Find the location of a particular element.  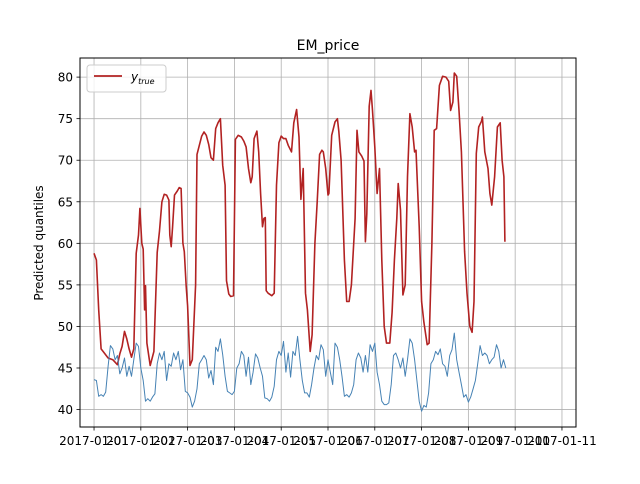

x-tick-label: 2017-01-06 is located at coordinates (328, 441).